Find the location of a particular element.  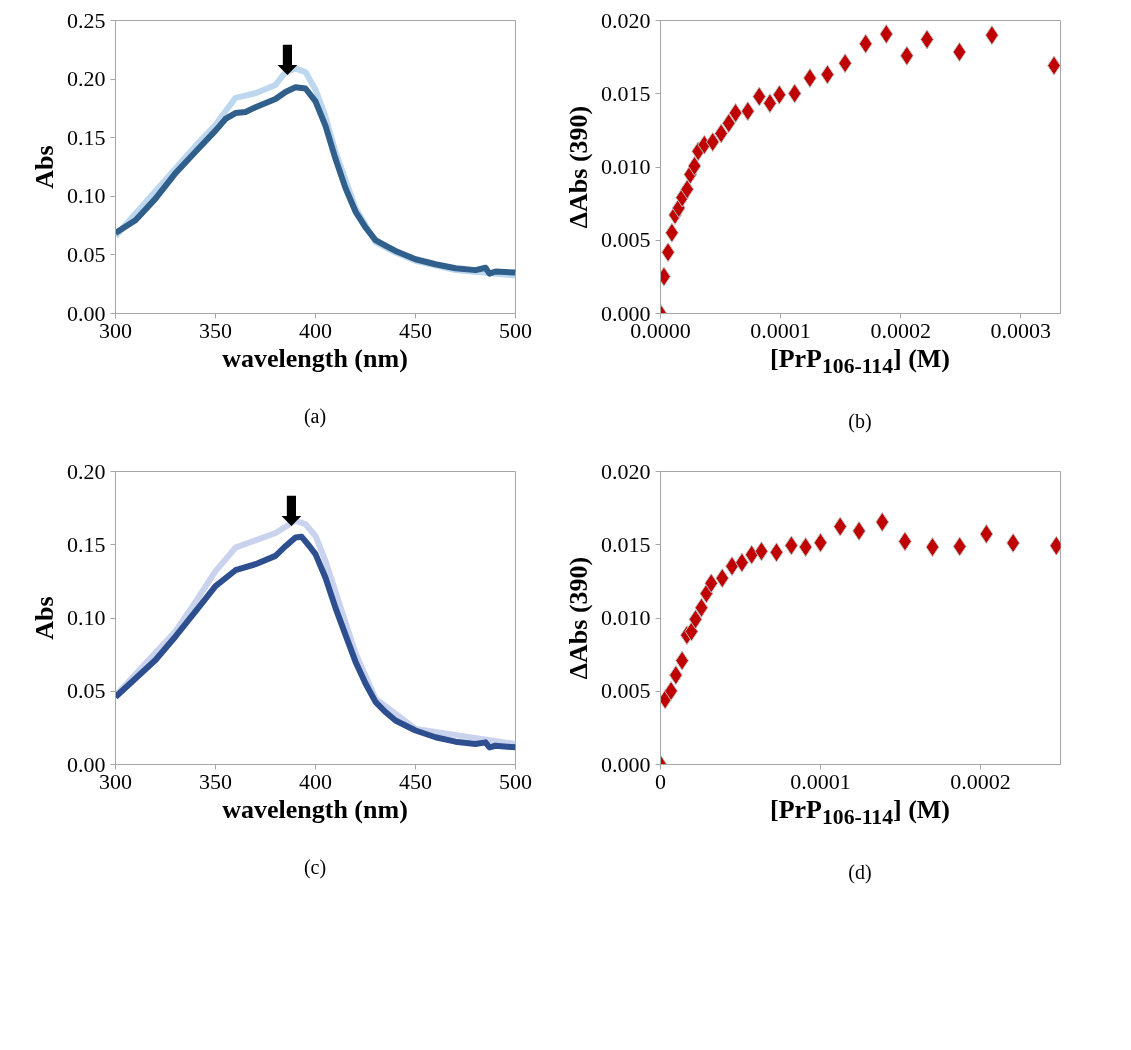

x-tick-label: 0.0003 is located at coordinates (1021, 330).